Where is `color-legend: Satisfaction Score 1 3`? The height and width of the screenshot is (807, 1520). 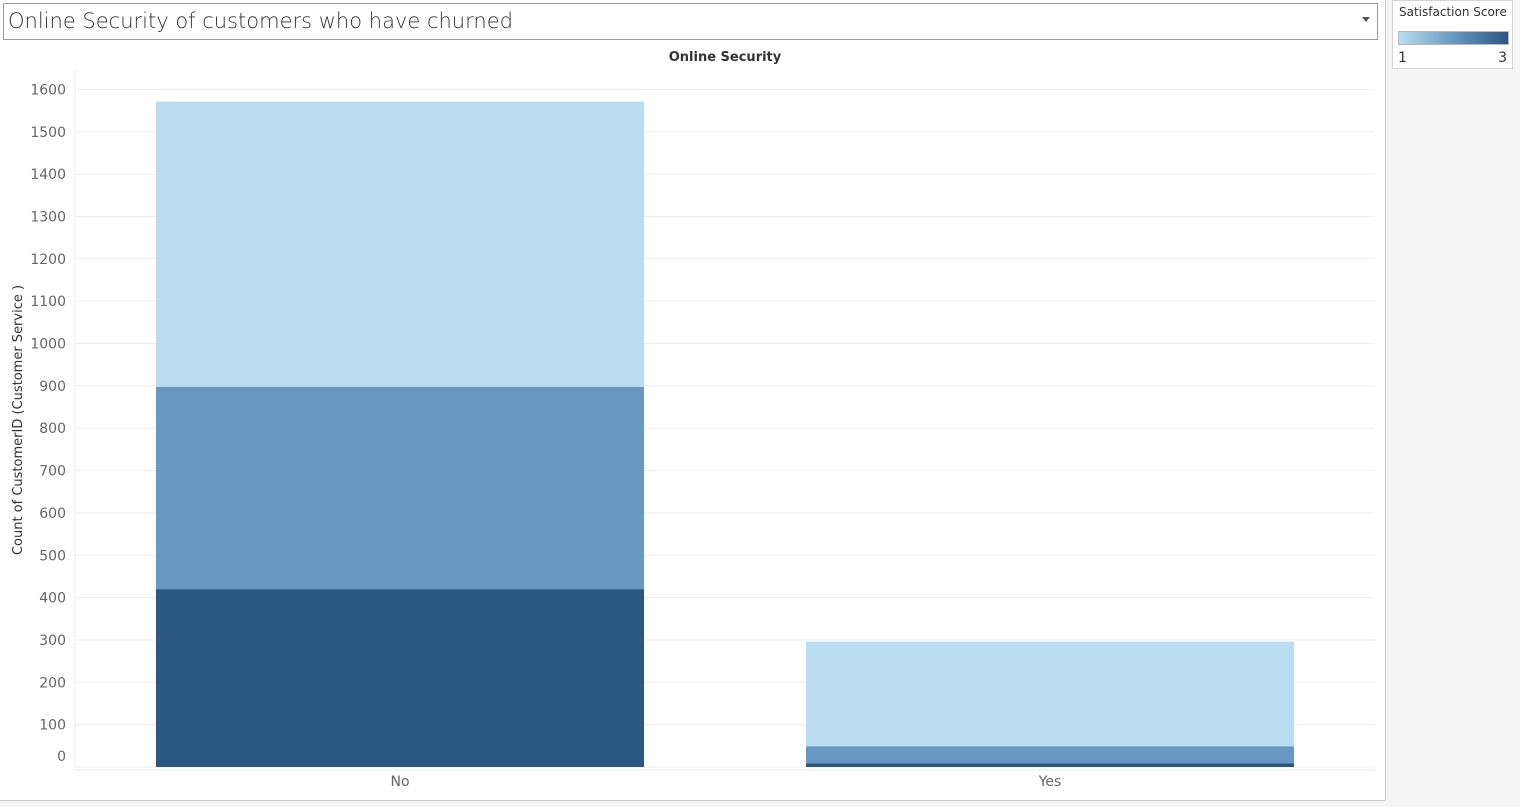 color-legend: Satisfaction Score 1 3 is located at coordinates (1452, 34).